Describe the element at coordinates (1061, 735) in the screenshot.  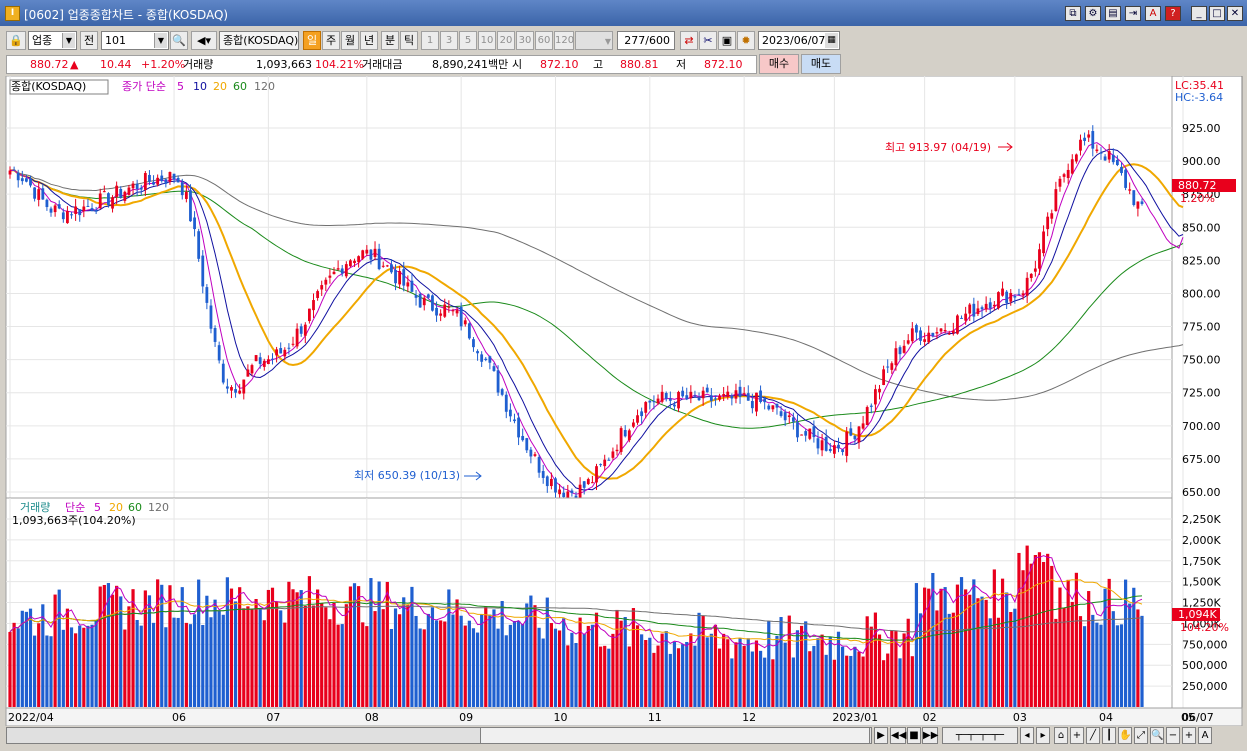
I see `chart-type-icon: ⌂` at that location.